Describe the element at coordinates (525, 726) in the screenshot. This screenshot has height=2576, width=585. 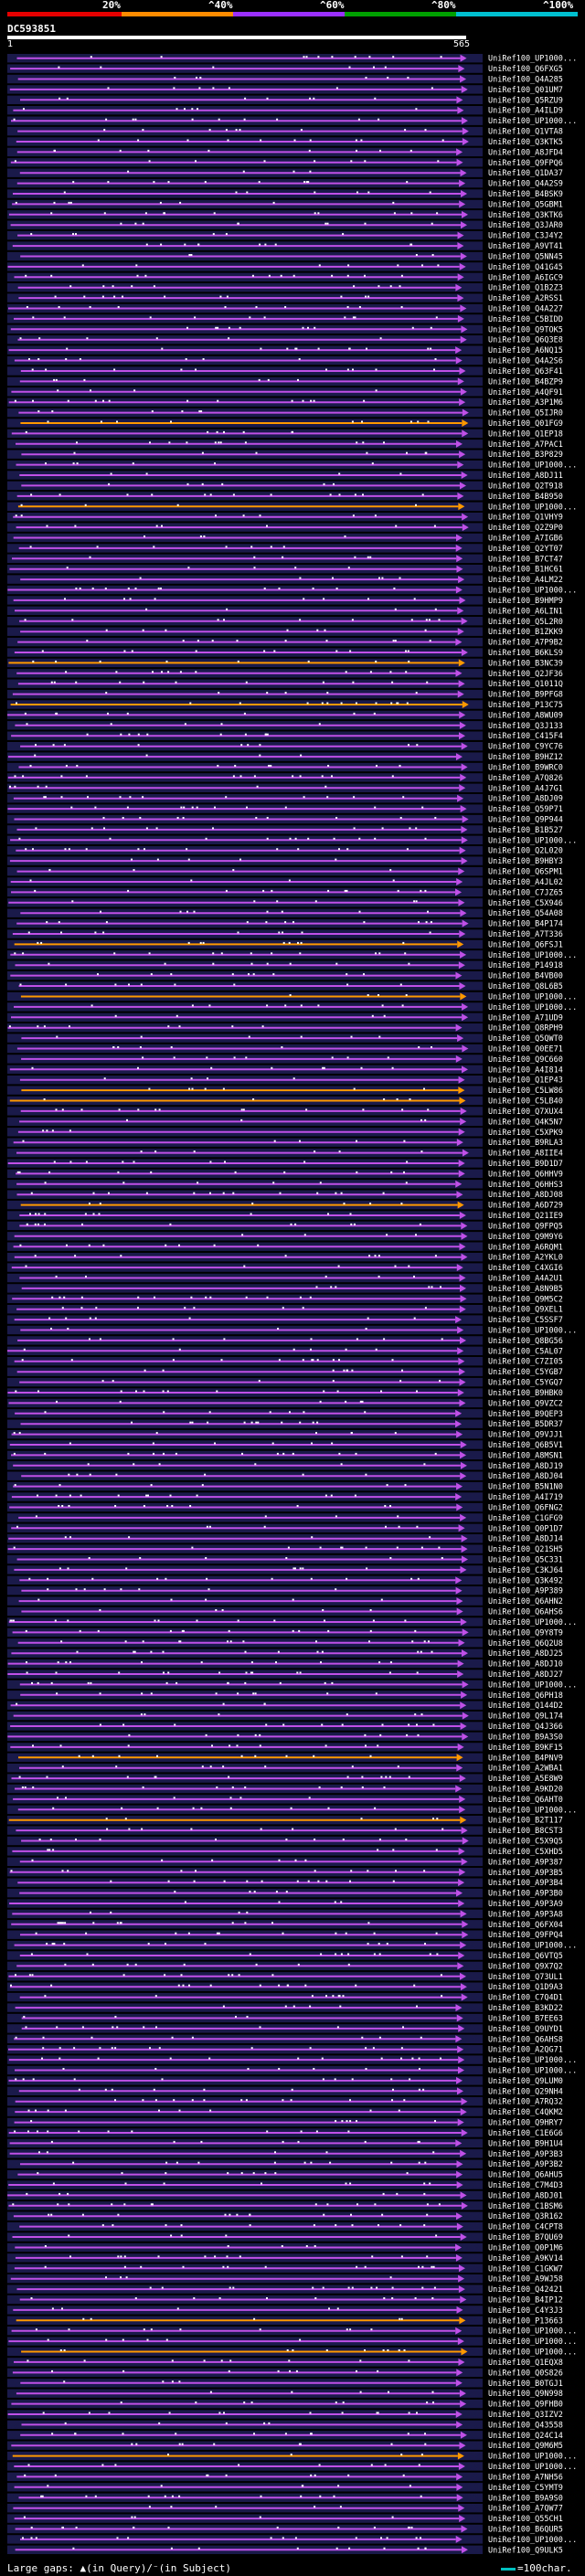
I see `hit-label: UniRef100_Q3J133` at that location.